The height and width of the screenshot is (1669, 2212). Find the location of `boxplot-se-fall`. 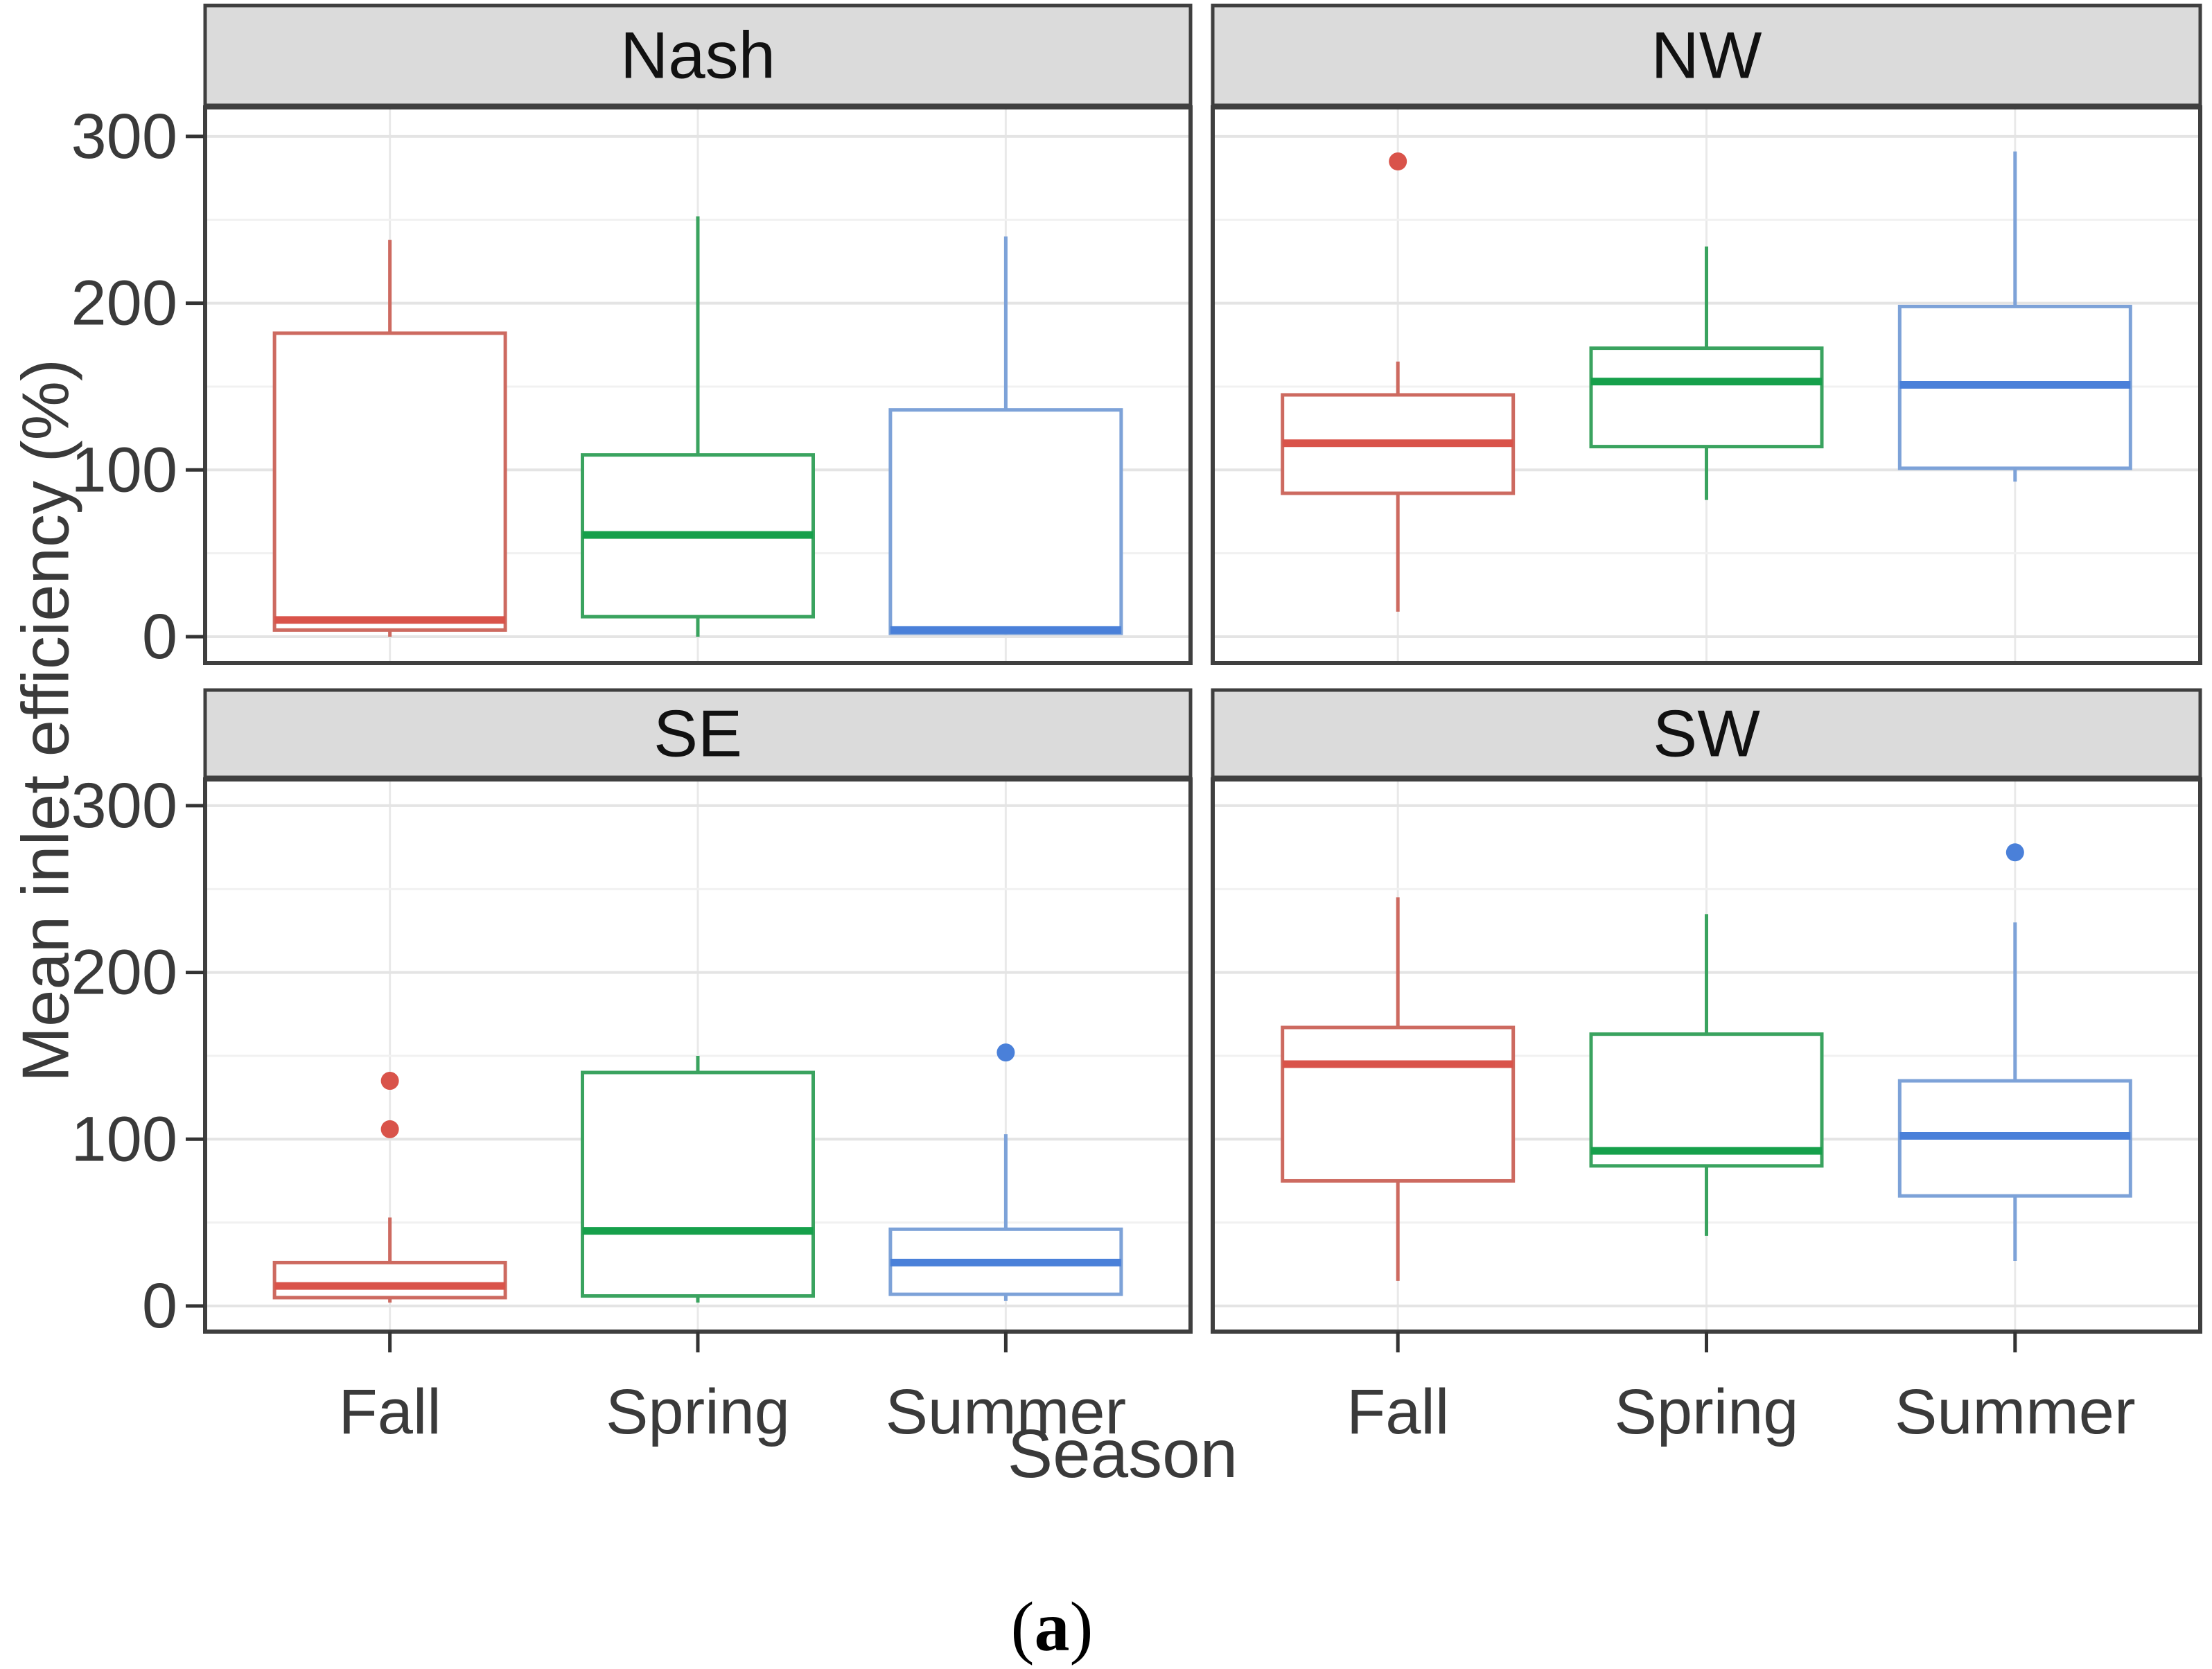

boxplot-se-fall is located at coordinates (389, 1187).